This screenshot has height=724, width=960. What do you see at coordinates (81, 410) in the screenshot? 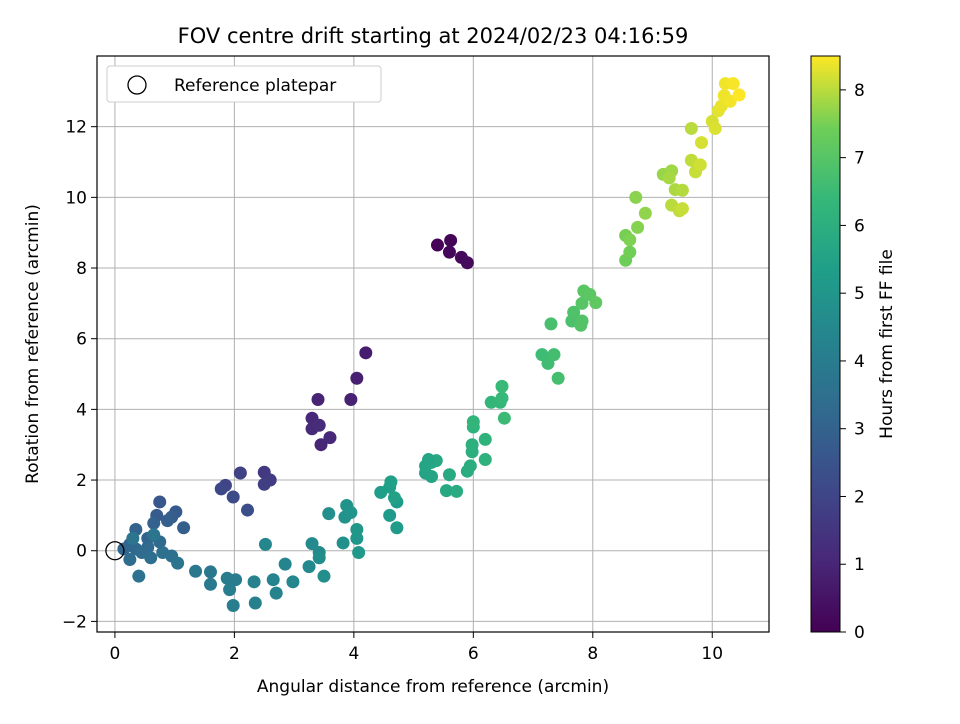
I see `y-tick-label: 4` at bounding box center [81, 410].